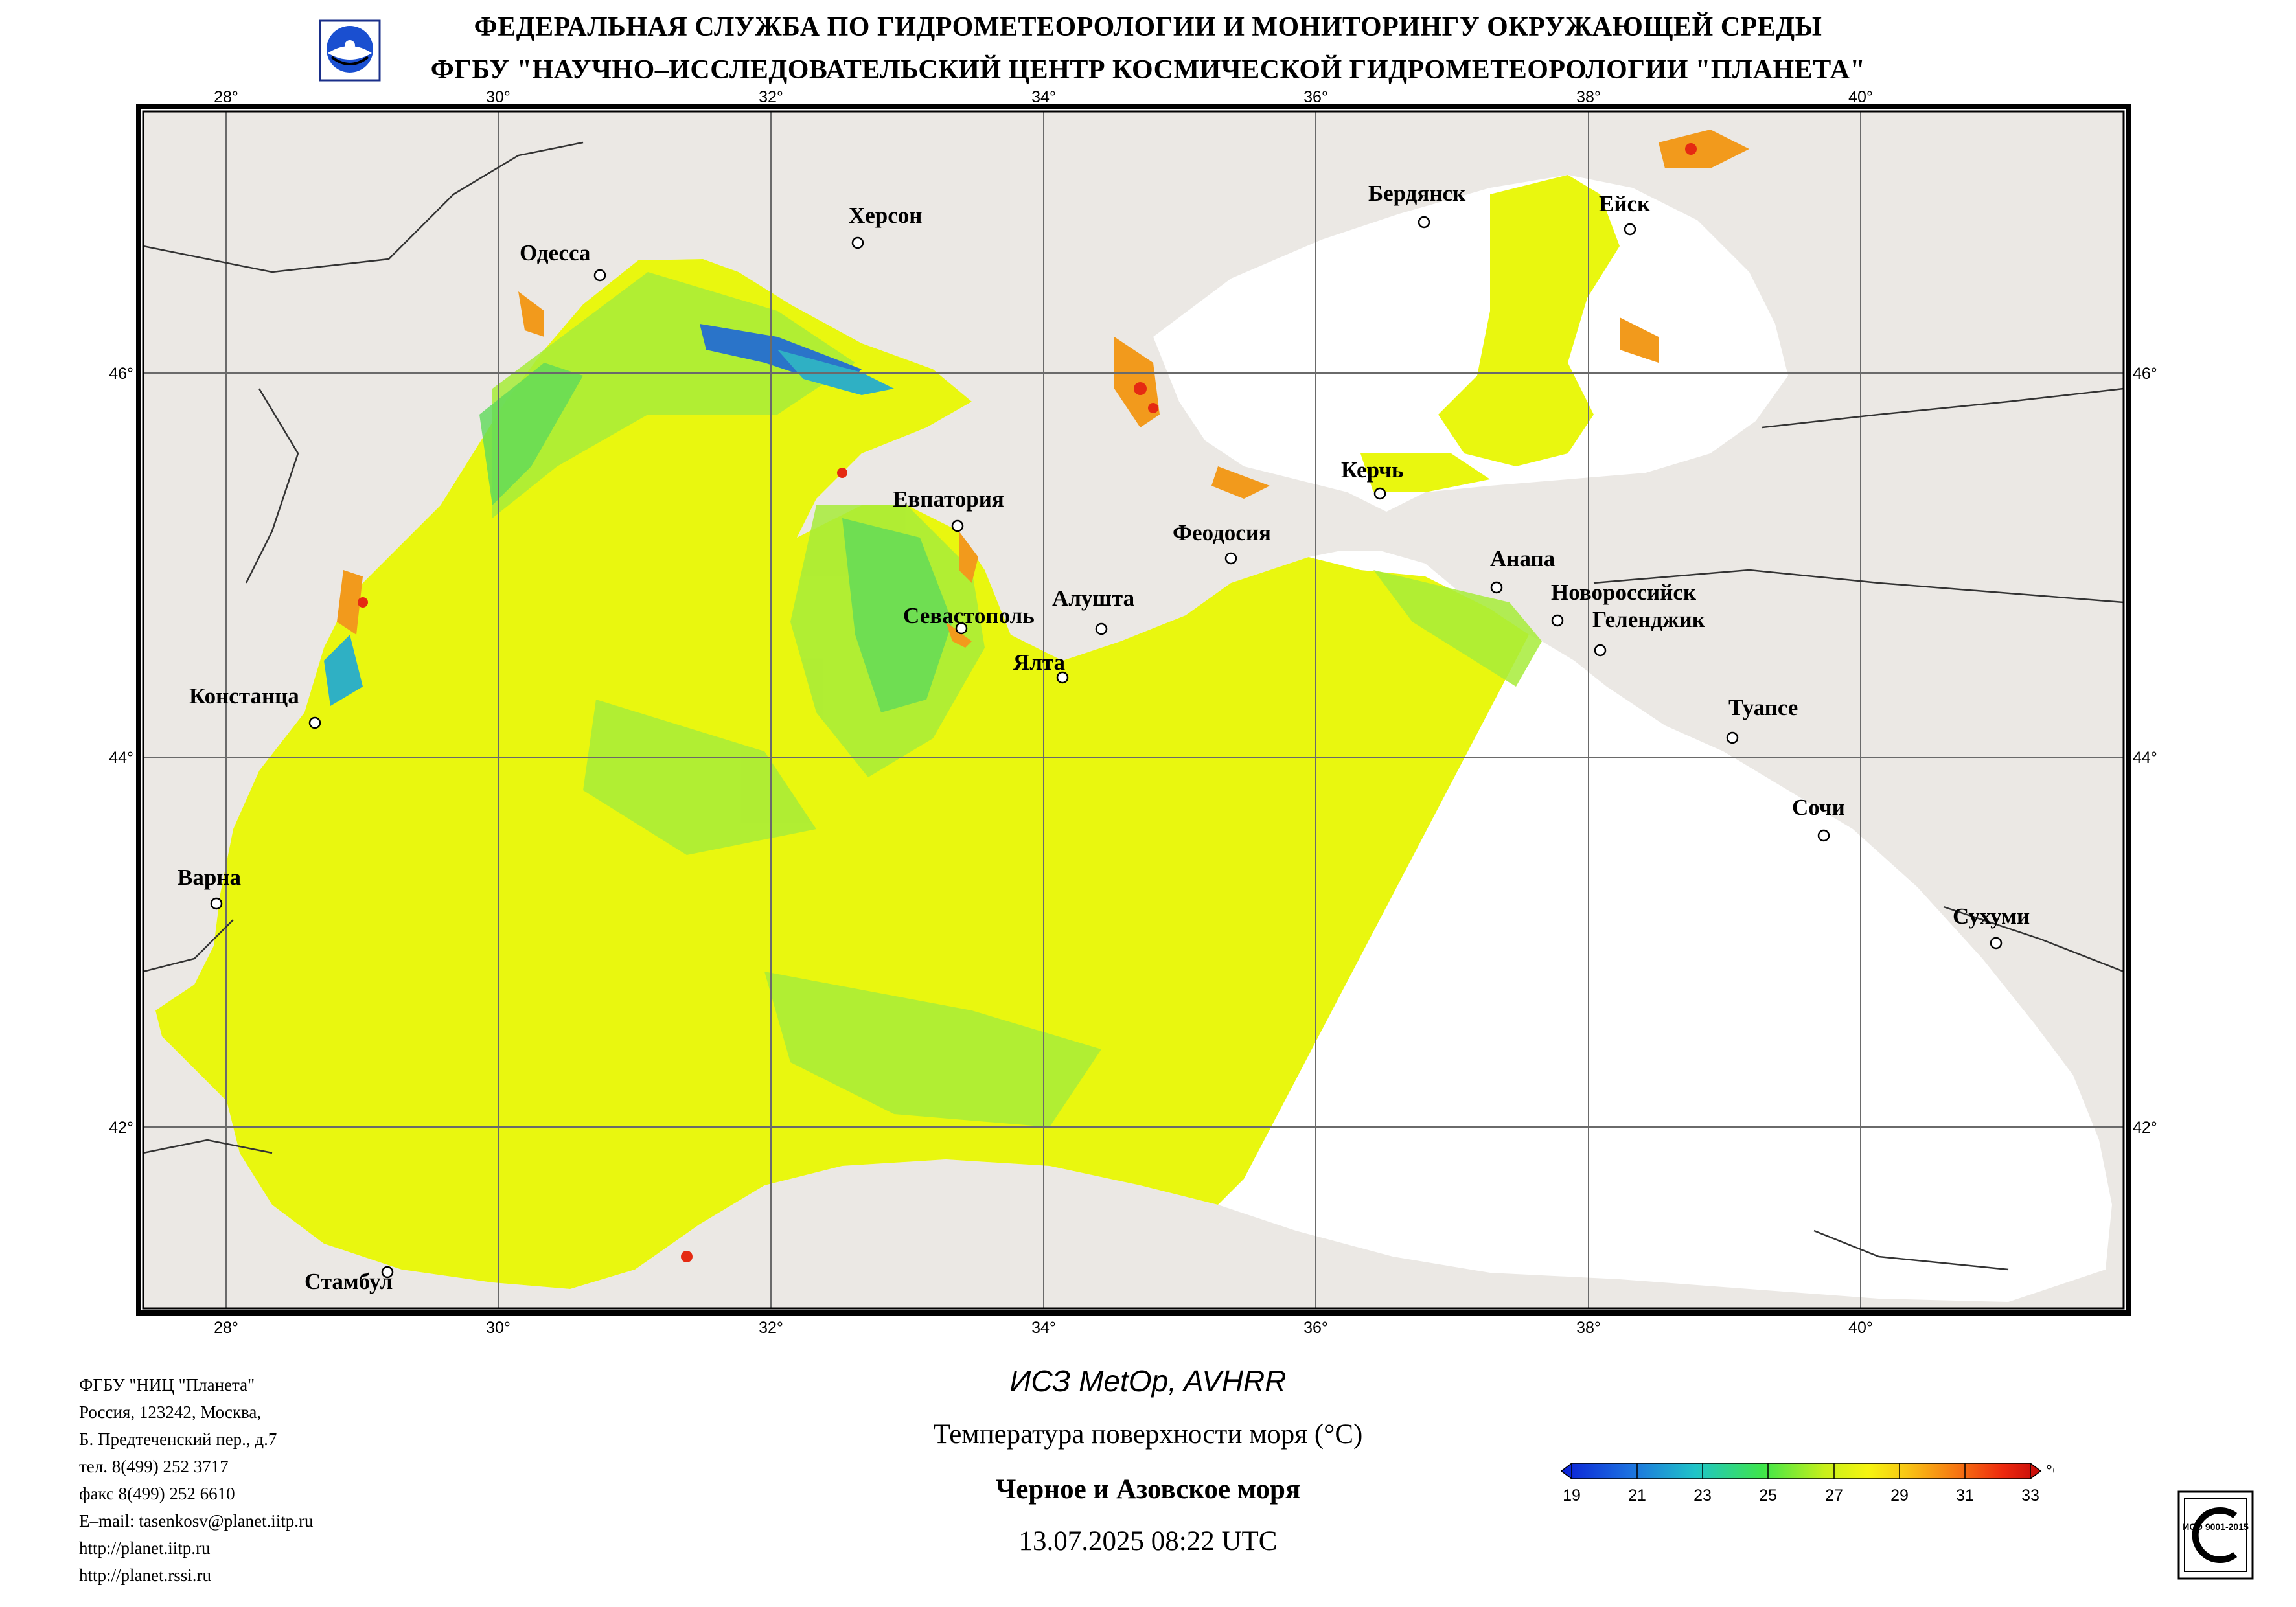 The width and height of the screenshot is (2296, 1607). I want to click on city-label-gelendzhik: Геленджик, so click(1649, 619).